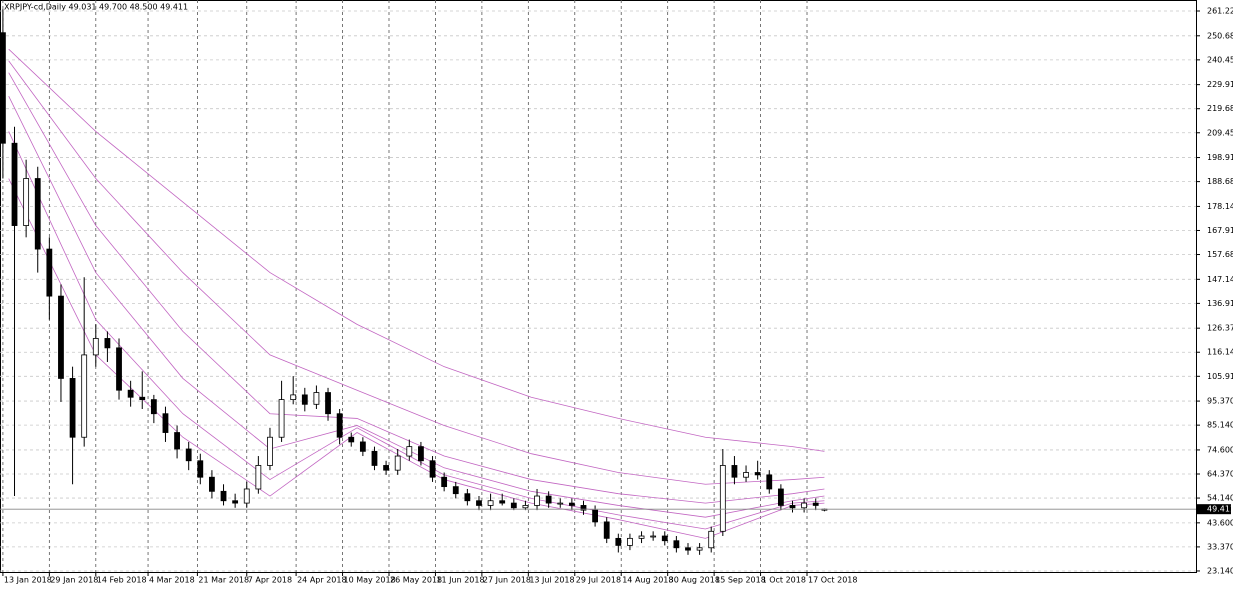 Image resolution: width=1233 pixels, height=589 pixels. Describe the element at coordinates (270, 580) in the screenshot. I see `x-tick-label: 7 Apr 2018` at that location.